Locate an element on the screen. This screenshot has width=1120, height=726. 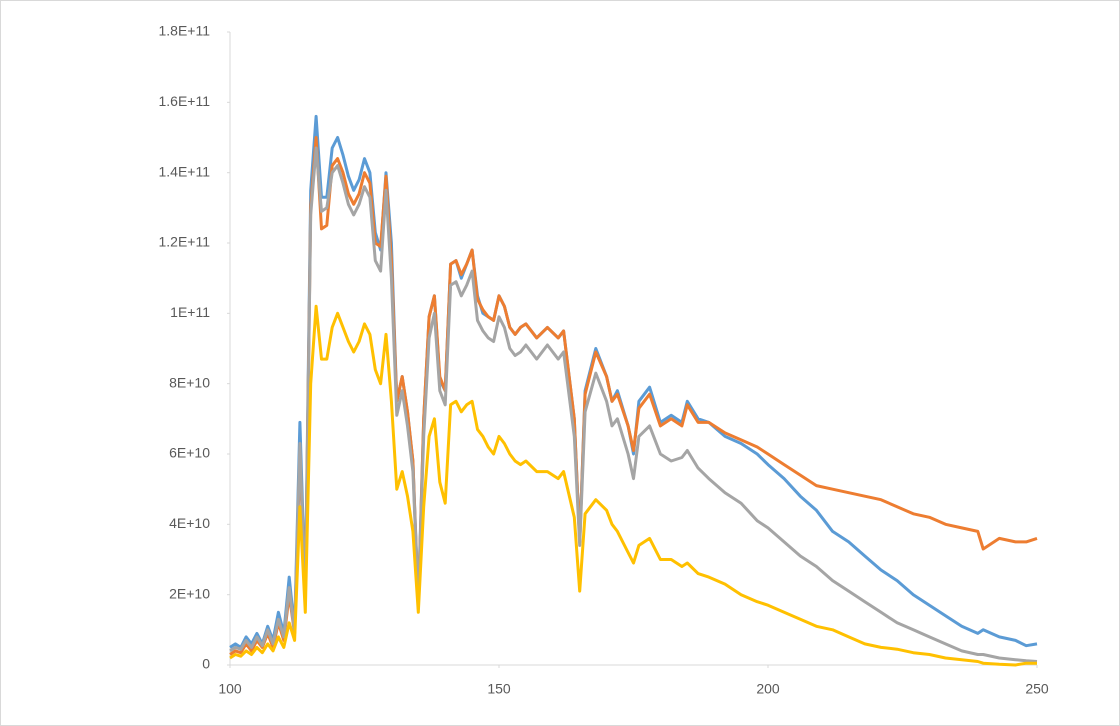
x-tick-label: 150 is located at coordinates (499, 689).